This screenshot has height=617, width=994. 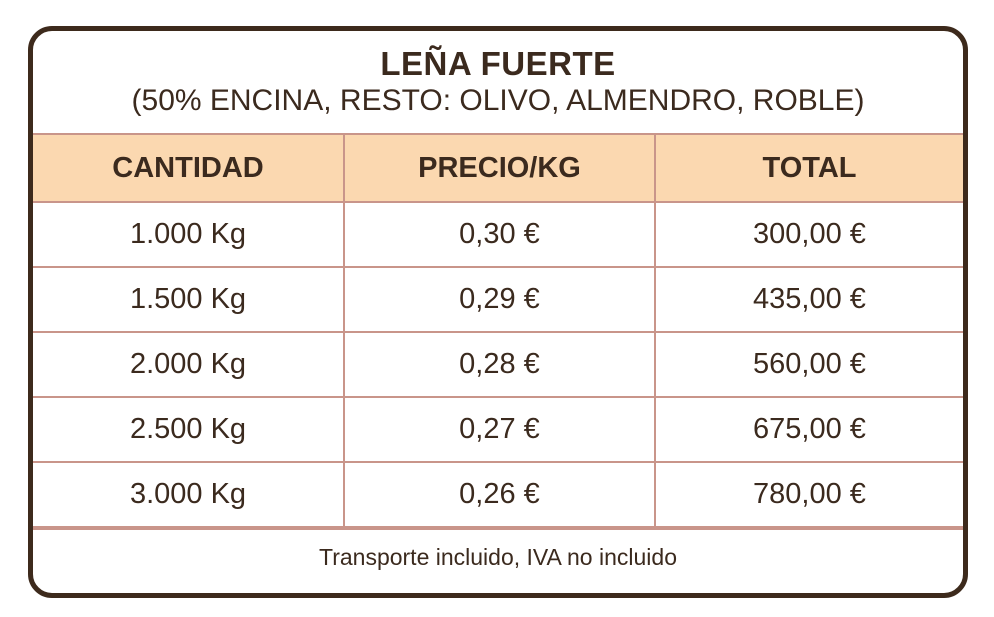 What do you see at coordinates (498, 63) in the screenshot?
I see `page-title: LEÑA FUERTE` at bounding box center [498, 63].